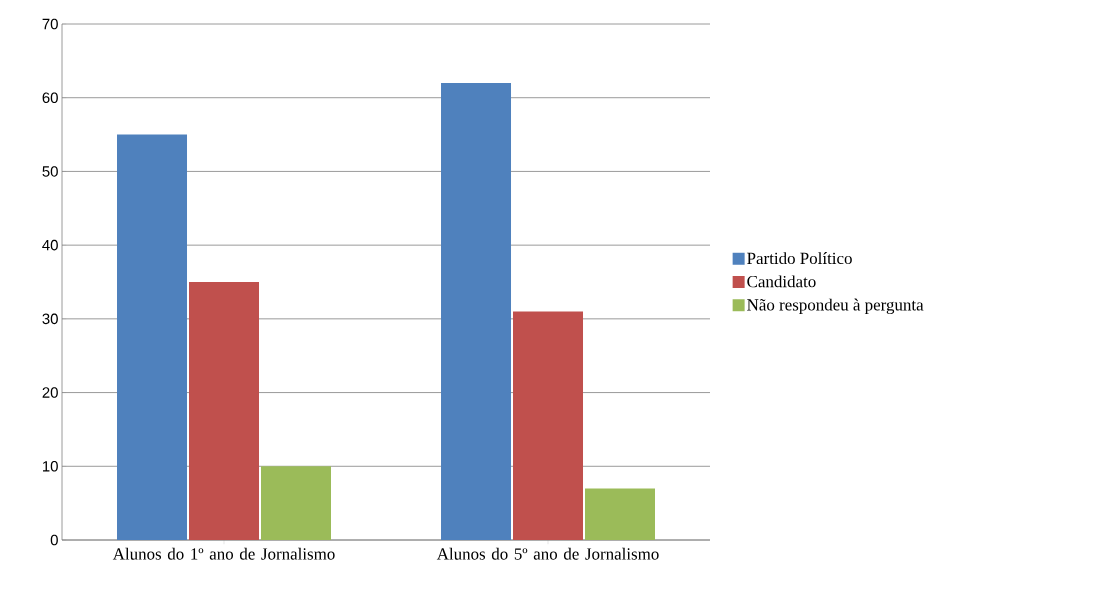 The image size is (1093, 616). I want to click on x-tick-label: Alunos do 5º ano de Jornalismo, so click(547, 553).